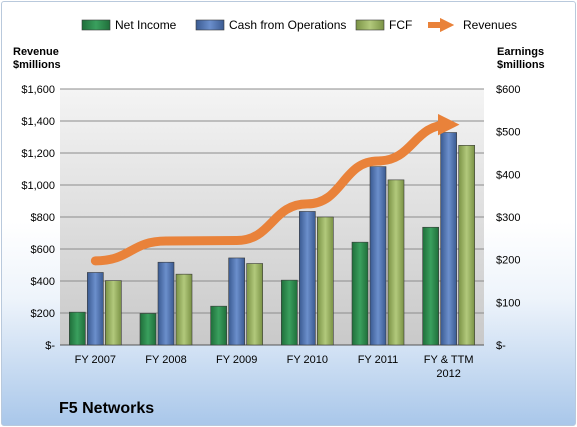 This screenshot has height=427, width=577. What do you see at coordinates (43, 314) in the screenshot?
I see `left-tick-label: $200` at bounding box center [43, 314].